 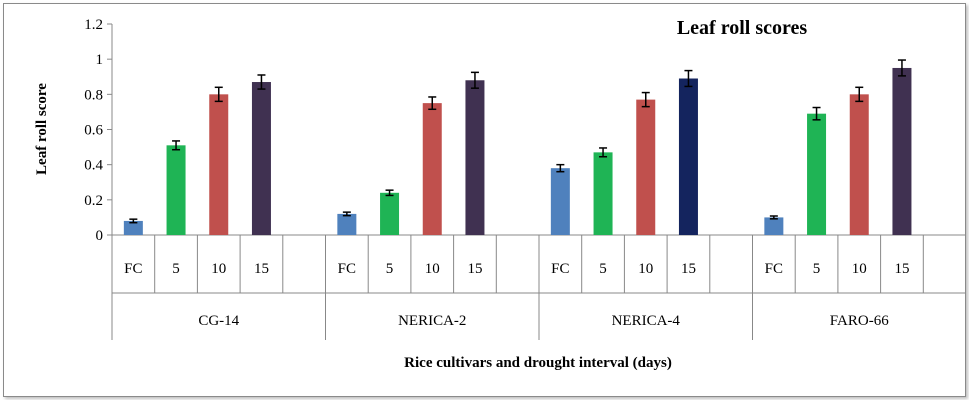 What do you see at coordinates (432, 321) in the screenshot?
I see `group-label: NERICA-2` at bounding box center [432, 321].